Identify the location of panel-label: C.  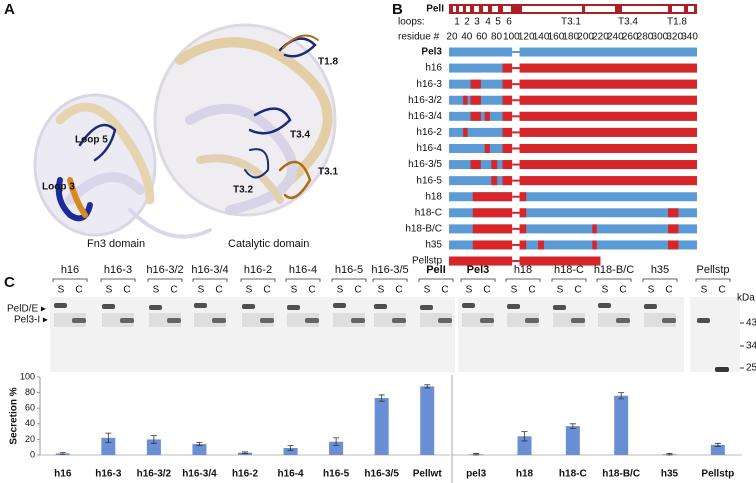
(9, 282).